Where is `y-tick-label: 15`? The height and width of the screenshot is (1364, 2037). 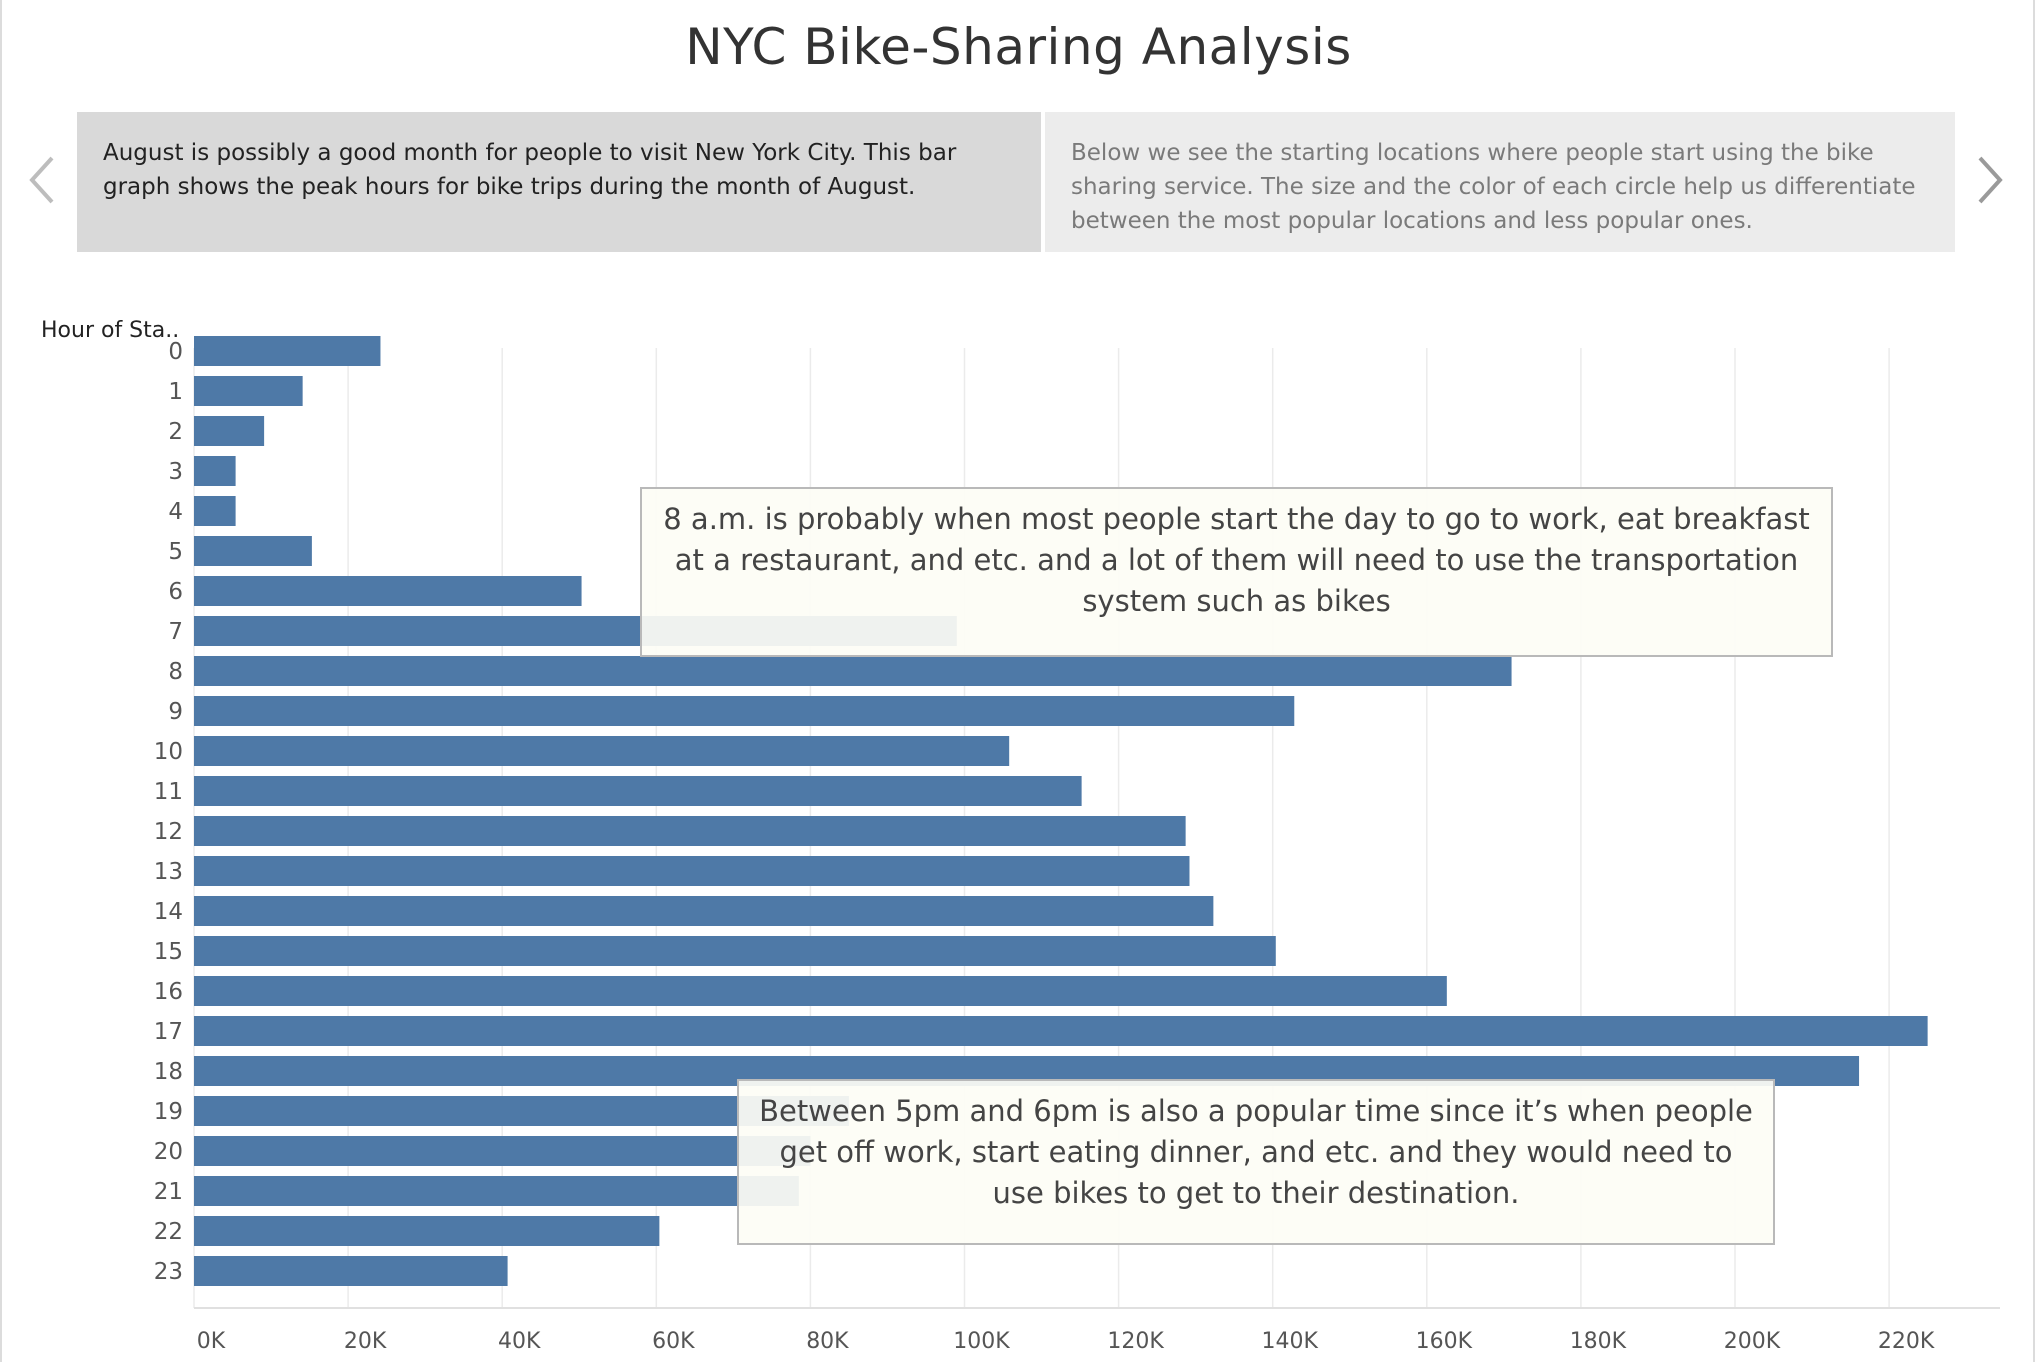
y-tick-label: 15 is located at coordinates (168, 952).